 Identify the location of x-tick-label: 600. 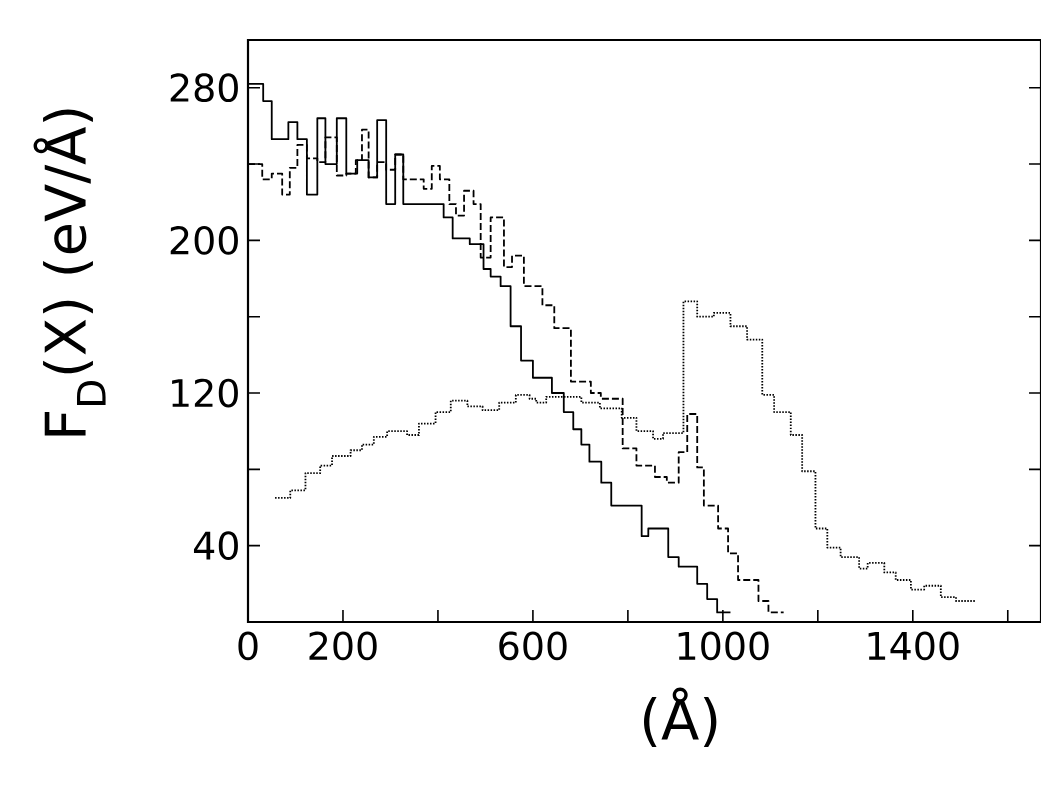
(533, 646).